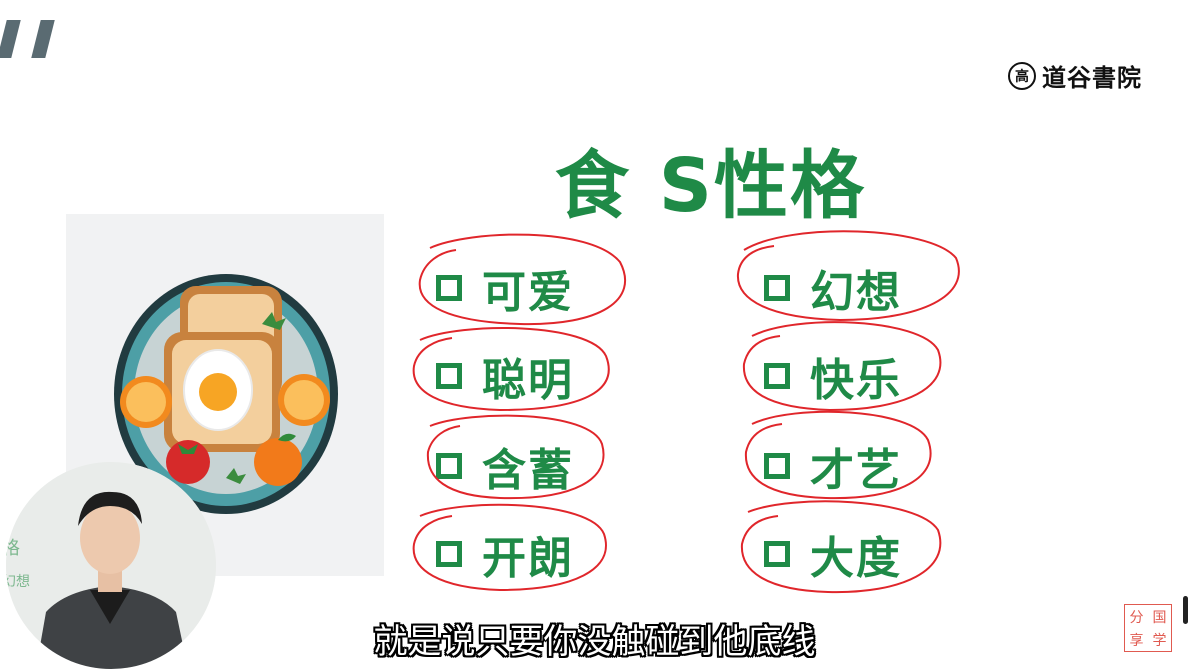 This screenshot has height=669, width=1189. What do you see at coordinates (1022, 75) in the screenshot?
I see `logo-seal-icon: 高` at bounding box center [1022, 75].